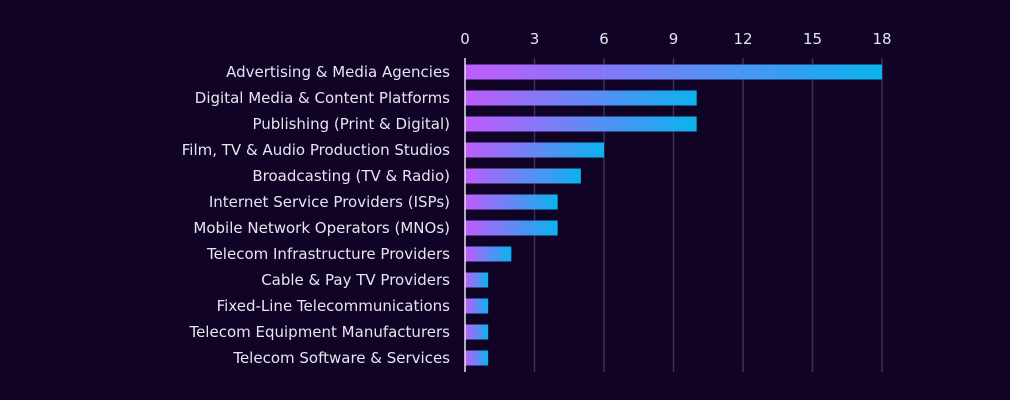 The width and height of the screenshot is (1010, 400). What do you see at coordinates (881, 39) in the screenshot?
I see `x-tick-label: 18` at bounding box center [881, 39].